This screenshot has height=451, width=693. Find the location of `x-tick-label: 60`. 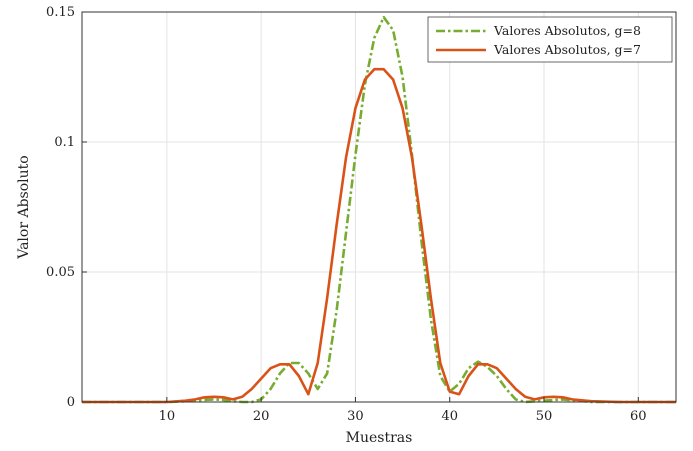

x-tick-label: 60 is located at coordinates (638, 416).